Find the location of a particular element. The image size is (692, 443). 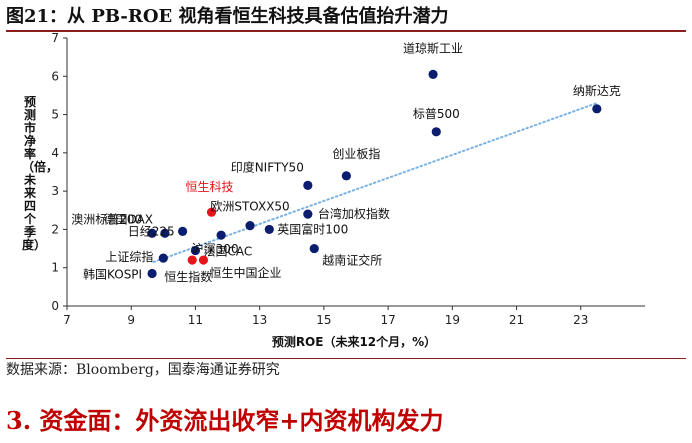

source-note: 数据来源：Bloomberg，国泰海通证券研究 is located at coordinates (346, 369).